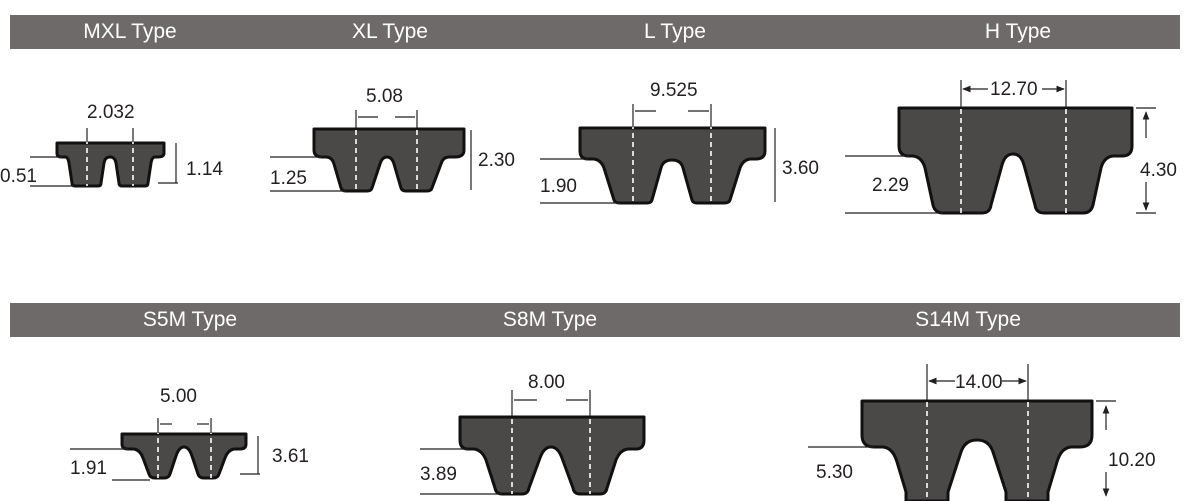 The height and width of the screenshot is (501, 1186). I want to click on title-s8m-type: S8M Type, so click(550, 319).